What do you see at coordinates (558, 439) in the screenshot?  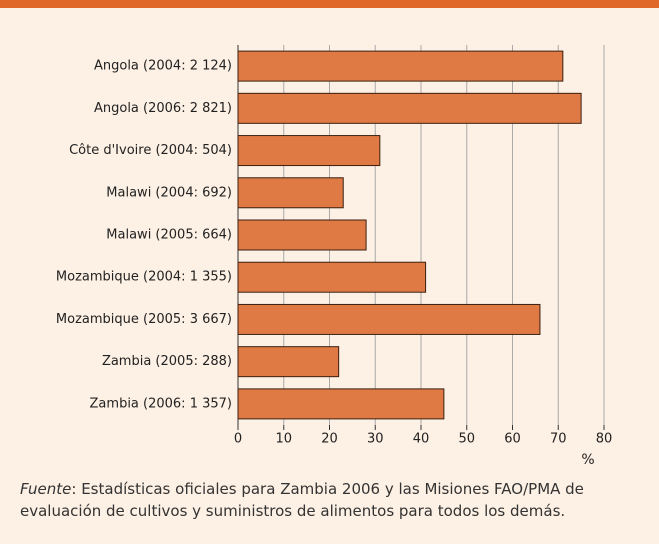 I see `x-tick-label: 70` at bounding box center [558, 439].